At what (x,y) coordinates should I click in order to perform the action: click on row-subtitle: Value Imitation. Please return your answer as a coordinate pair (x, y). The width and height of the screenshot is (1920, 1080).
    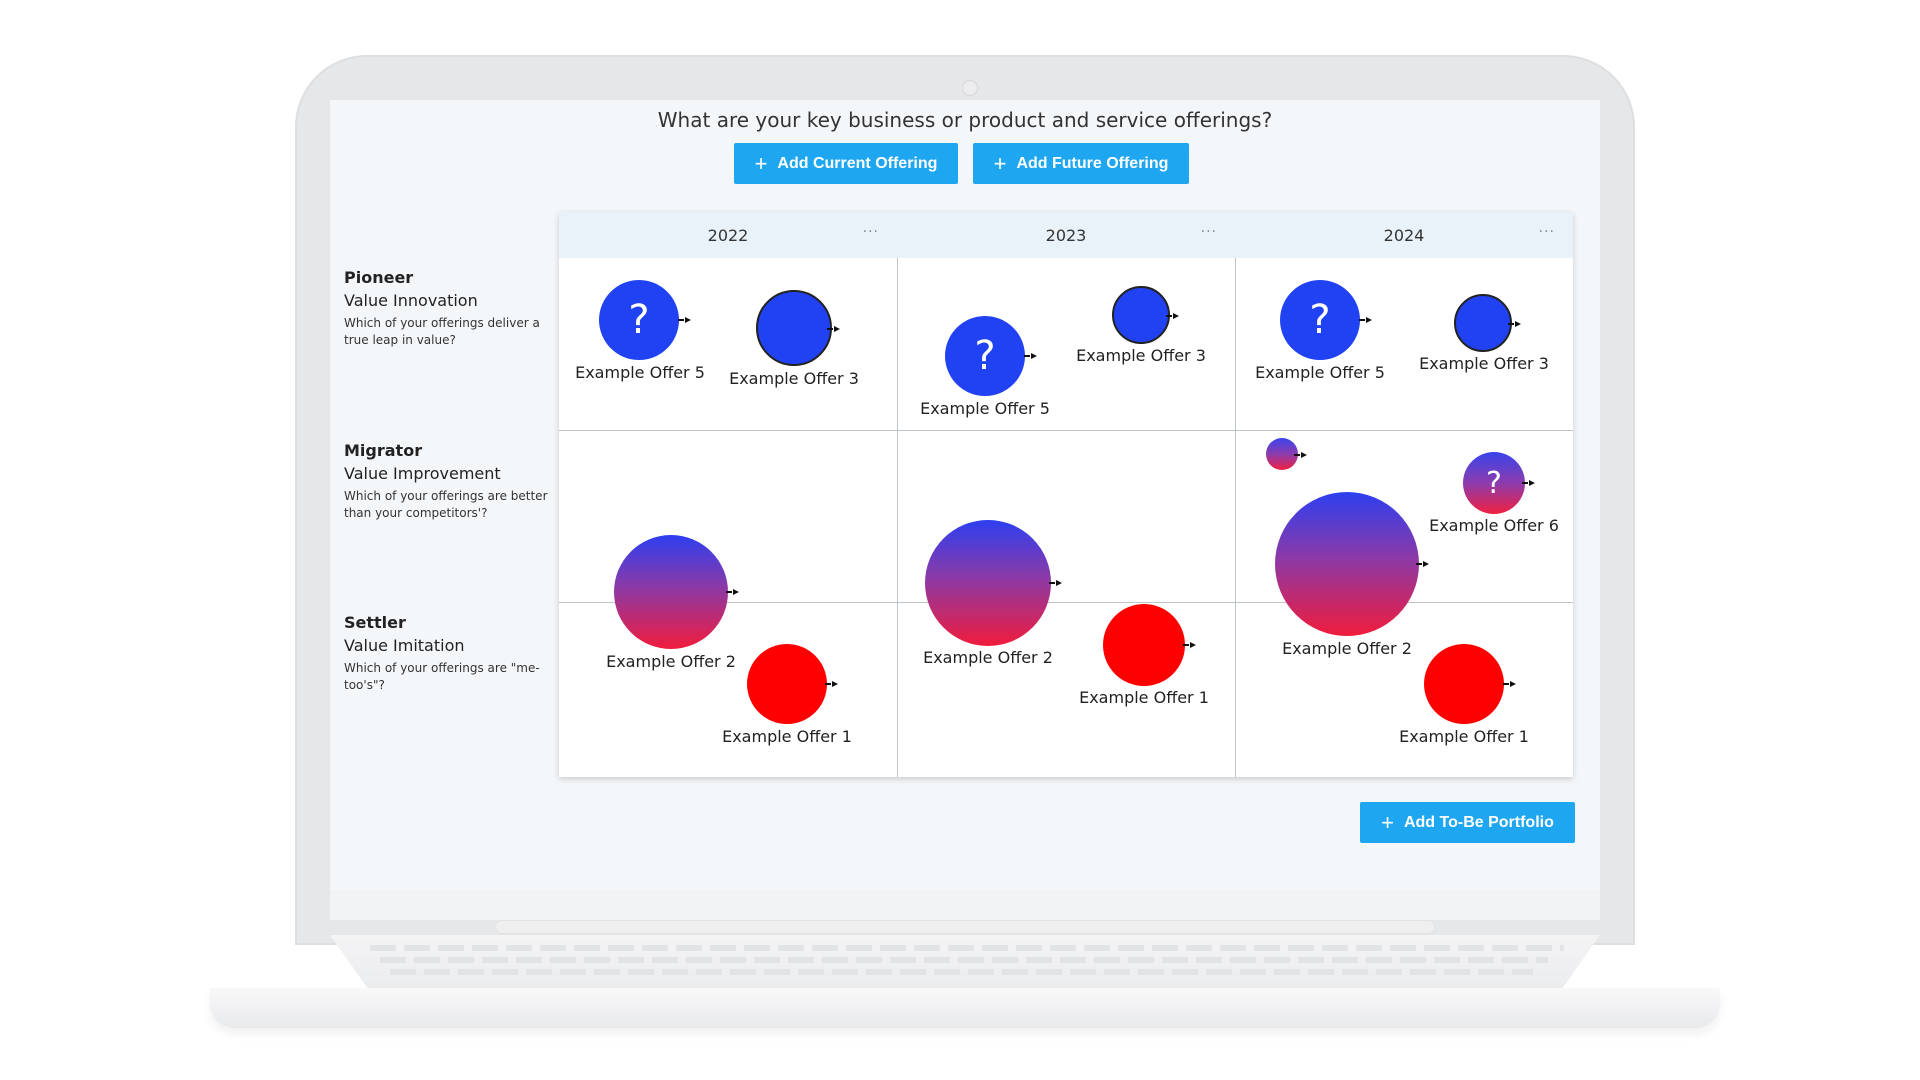
    Looking at the image, I should click on (404, 645).